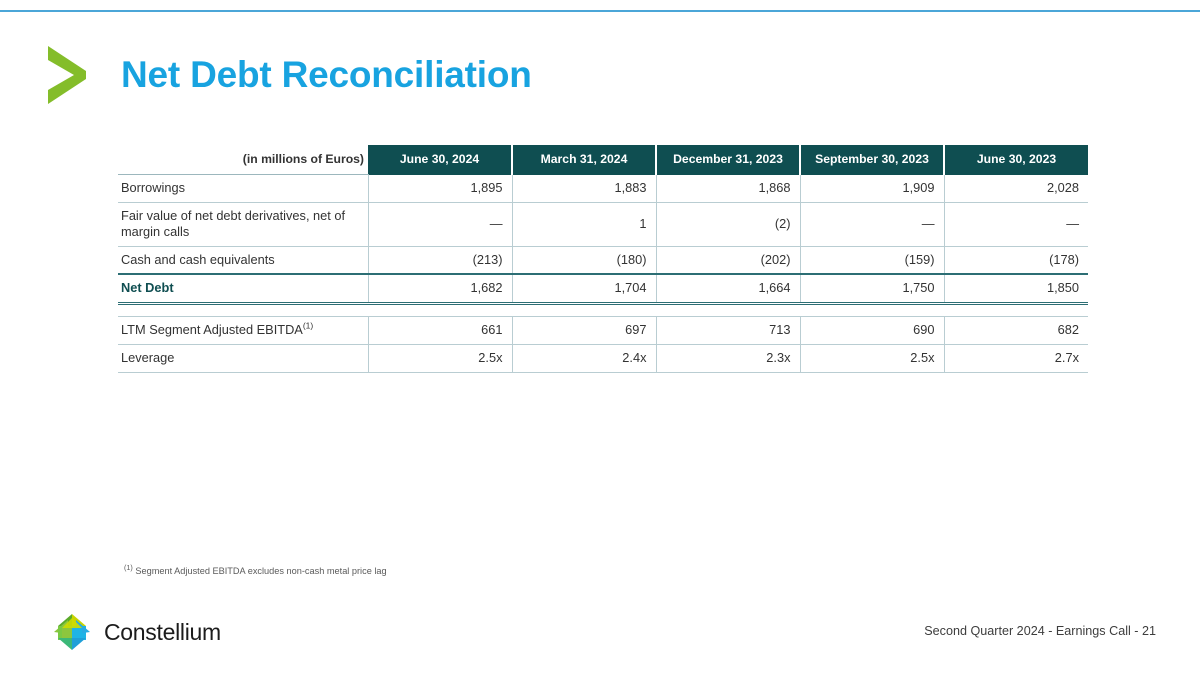  Describe the element at coordinates (440, 260) in the screenshot. I see `cell-value: (213)` at that location.